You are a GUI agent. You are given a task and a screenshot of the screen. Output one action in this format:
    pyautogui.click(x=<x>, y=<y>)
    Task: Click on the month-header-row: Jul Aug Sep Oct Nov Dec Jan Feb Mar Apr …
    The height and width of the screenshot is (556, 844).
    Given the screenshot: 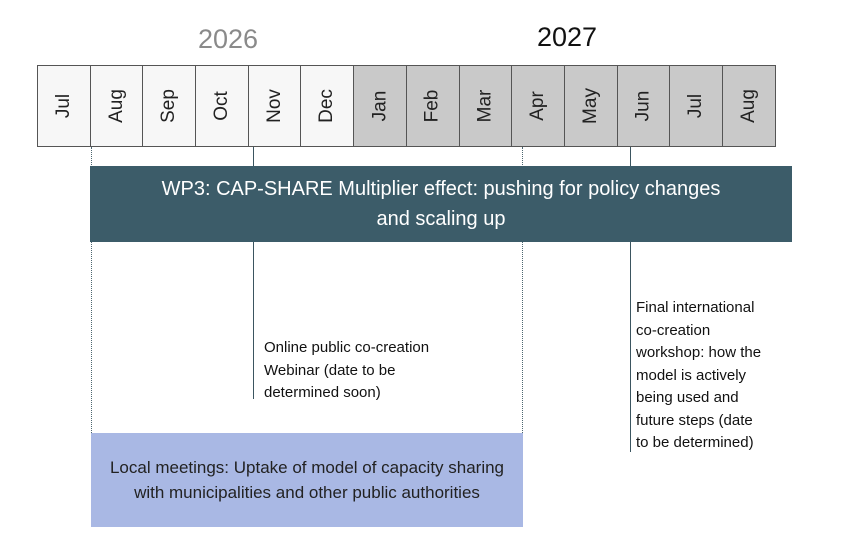 What is the action you would take?
    pyautogui.click(x=406, y=106)
    